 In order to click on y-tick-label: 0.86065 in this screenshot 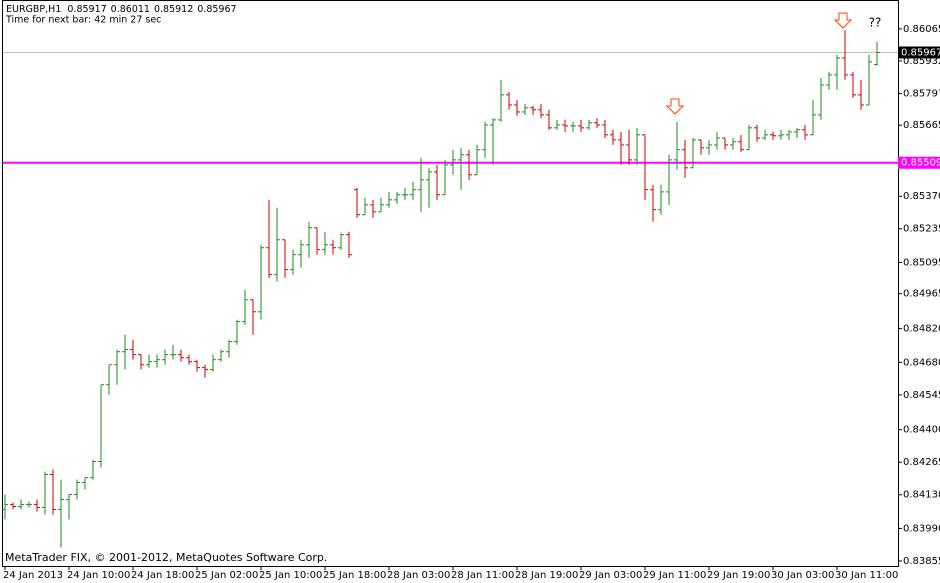, I will do `click(921, 29)`.